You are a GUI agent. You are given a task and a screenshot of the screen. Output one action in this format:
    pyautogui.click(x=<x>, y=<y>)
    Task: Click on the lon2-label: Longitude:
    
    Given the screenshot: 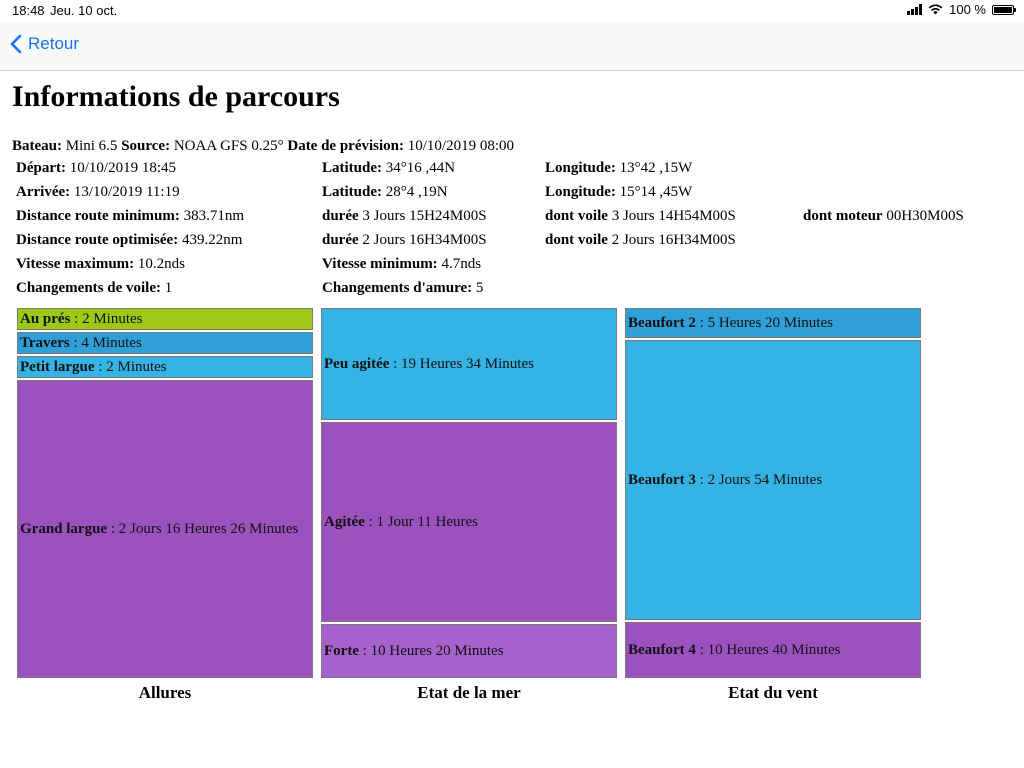 What is the action you would take?
    pyautogui.click(x=580, y=192)
    